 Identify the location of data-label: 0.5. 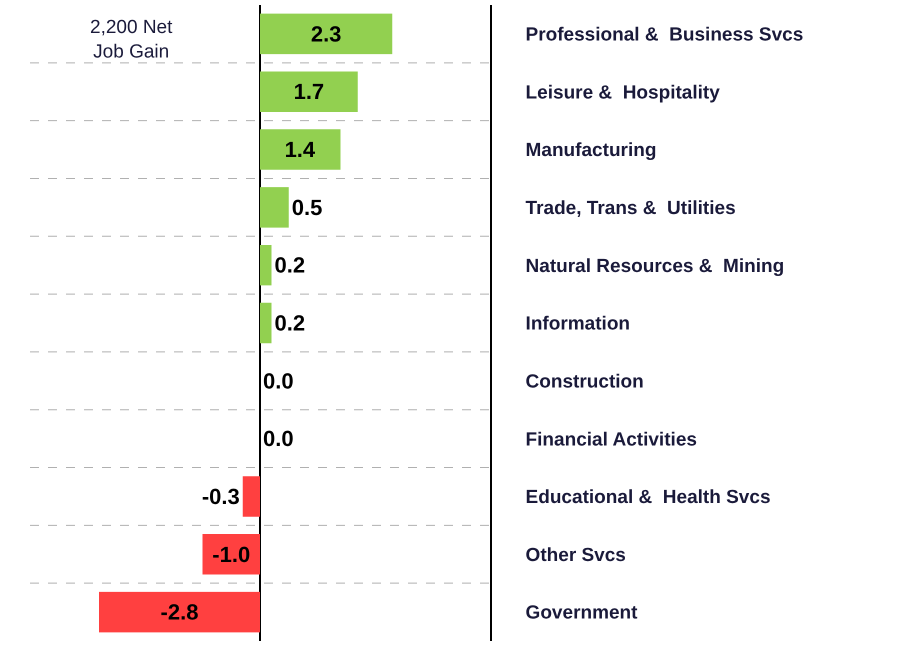
(307, 207).